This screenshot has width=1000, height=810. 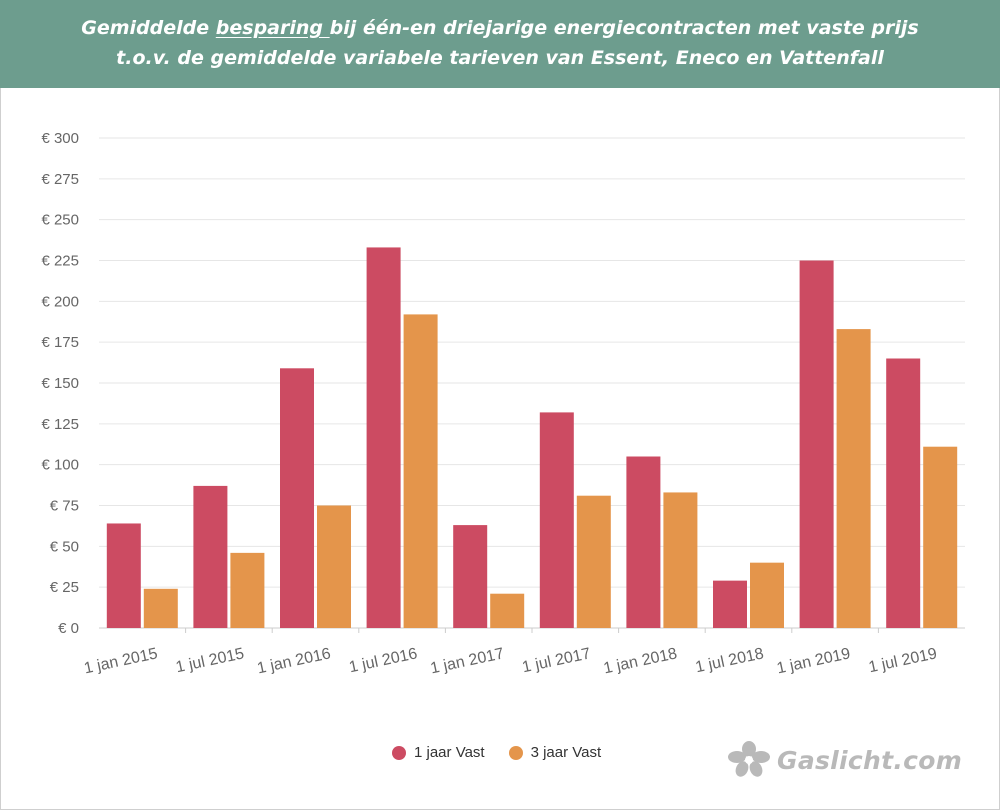 I want to click on y-tick-label: € 225, so click(x=60, y=261).